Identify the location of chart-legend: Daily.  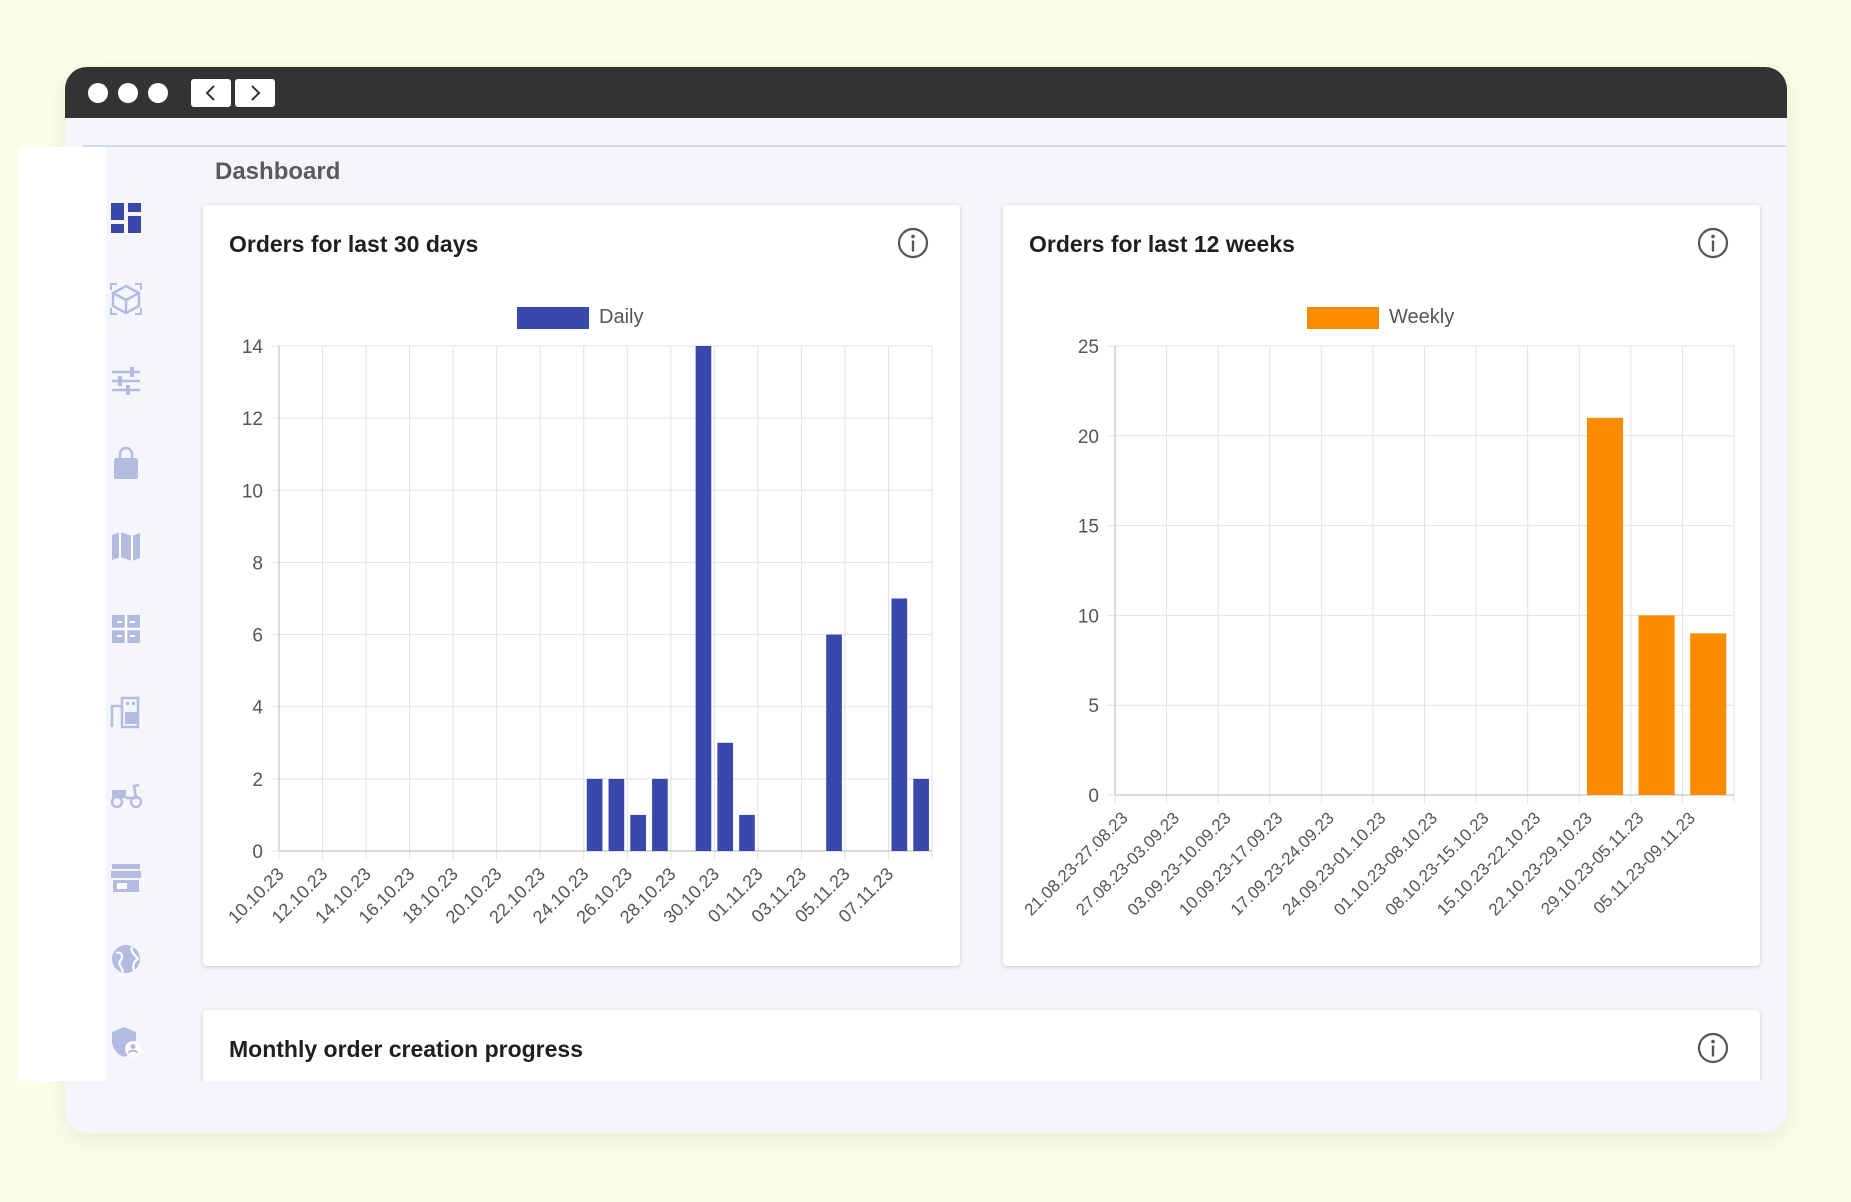
(580, 317).